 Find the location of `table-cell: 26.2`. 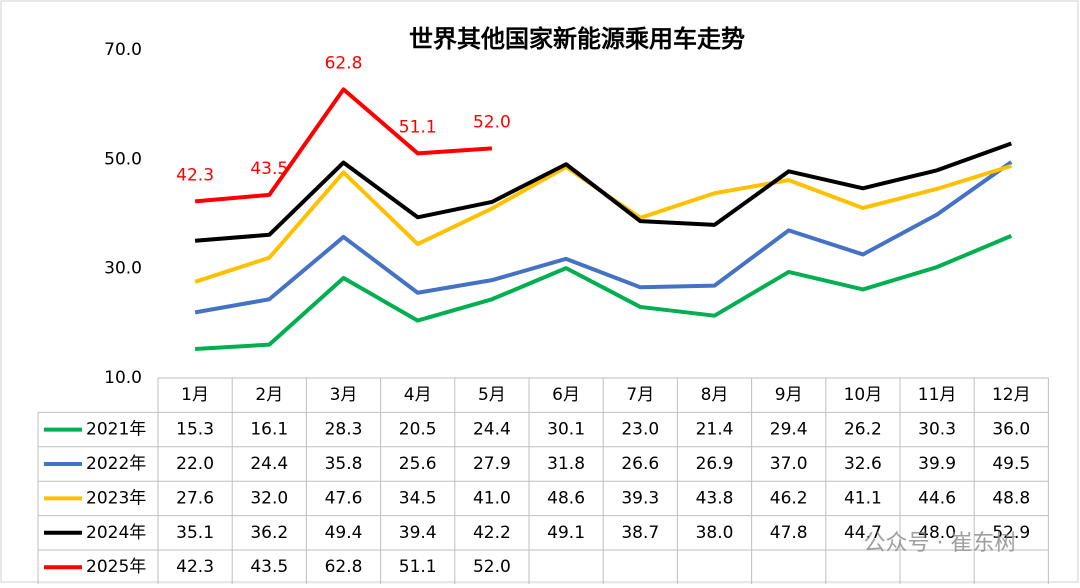

table-cell: 26.2 is located at coordinates (863, 430).